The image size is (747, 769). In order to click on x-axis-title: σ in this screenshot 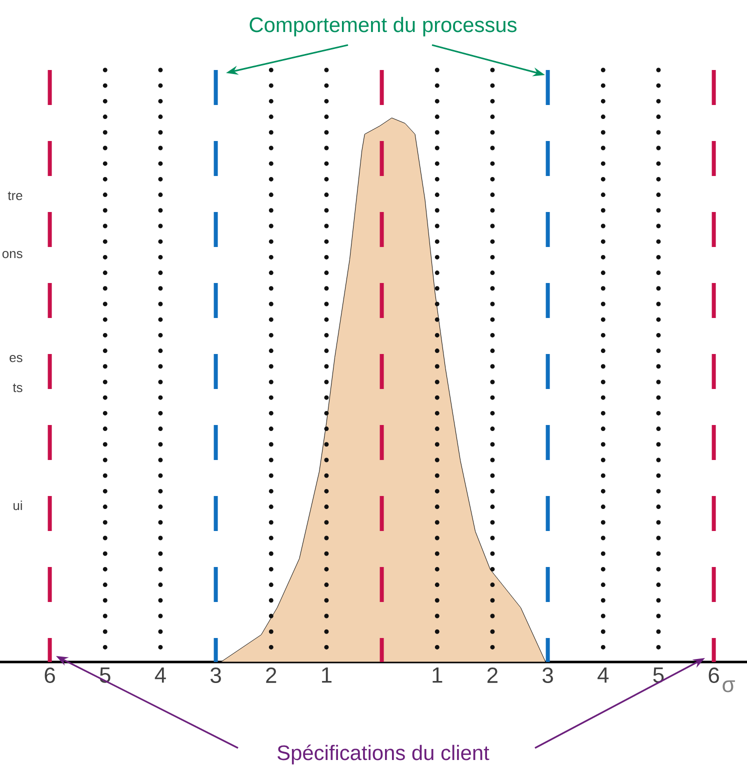, I will do `click(728, 686)`.